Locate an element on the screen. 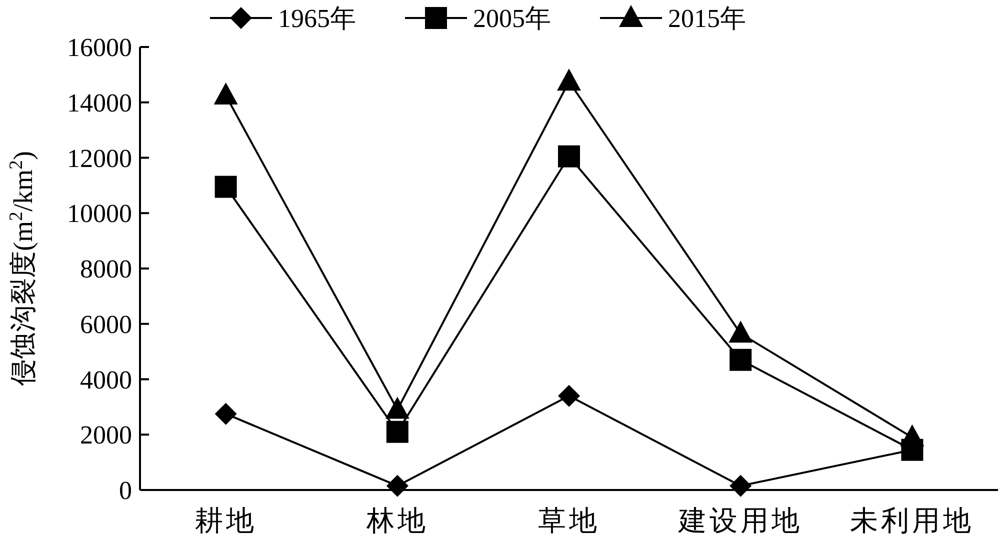  y-tick-label: 12000 is located at coordinates (99, 158).